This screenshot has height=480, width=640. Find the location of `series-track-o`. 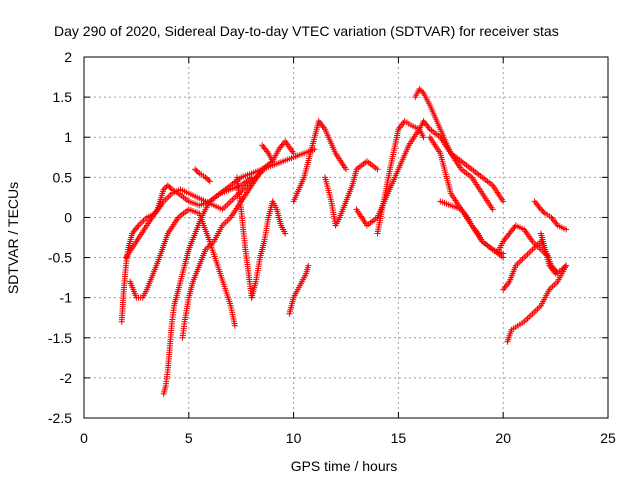

series-track-o is located at coordinates (454, 149).